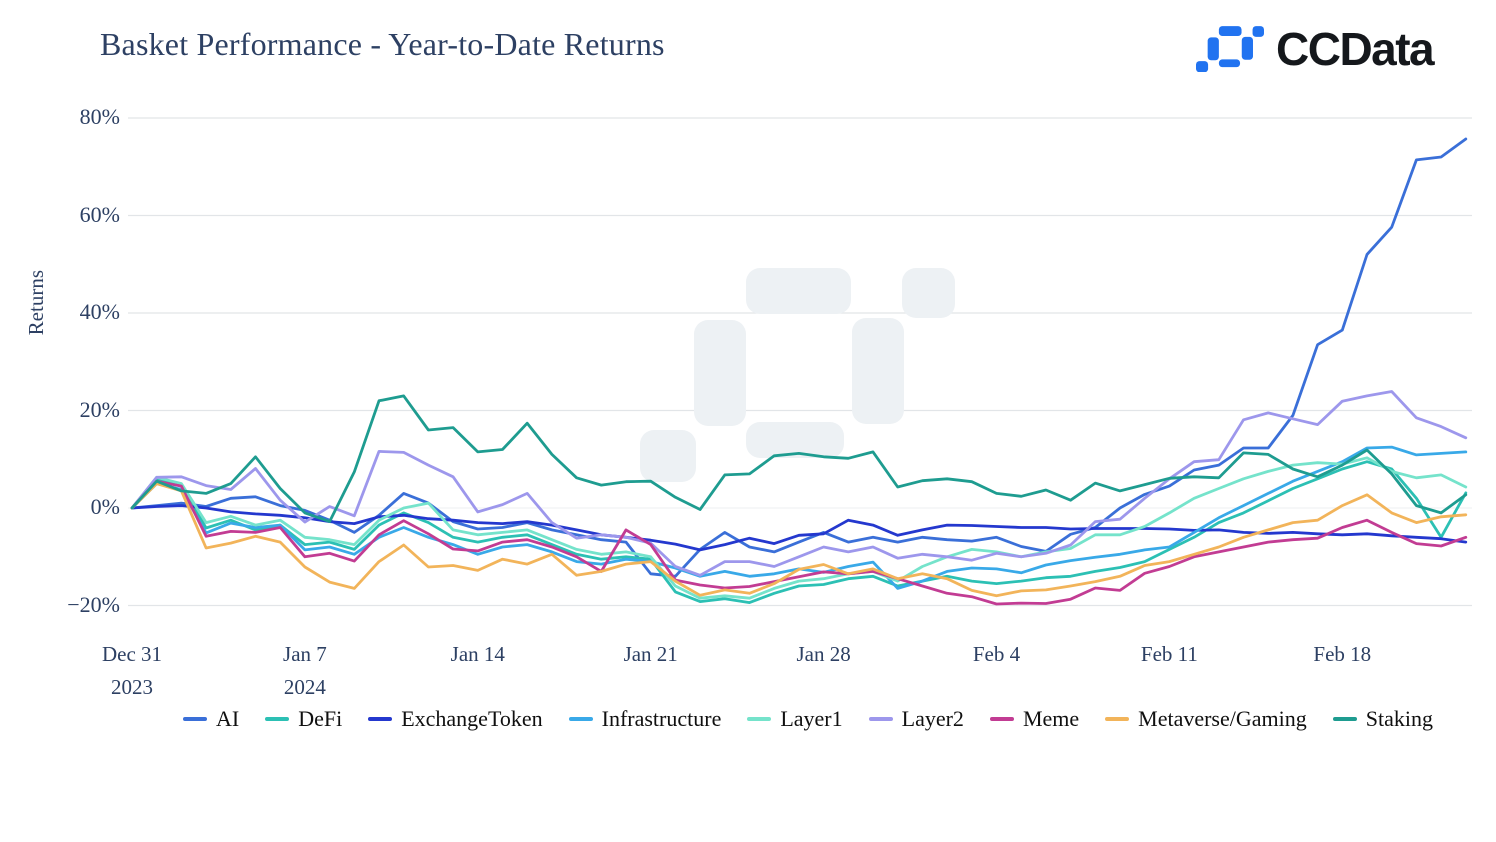 Image resolution: width=1496 pixels, height=842 pixels. Describe the element at coordinates (811, 718) in the screenshot. I see `legend-label-layer1: Layer1` at that location.